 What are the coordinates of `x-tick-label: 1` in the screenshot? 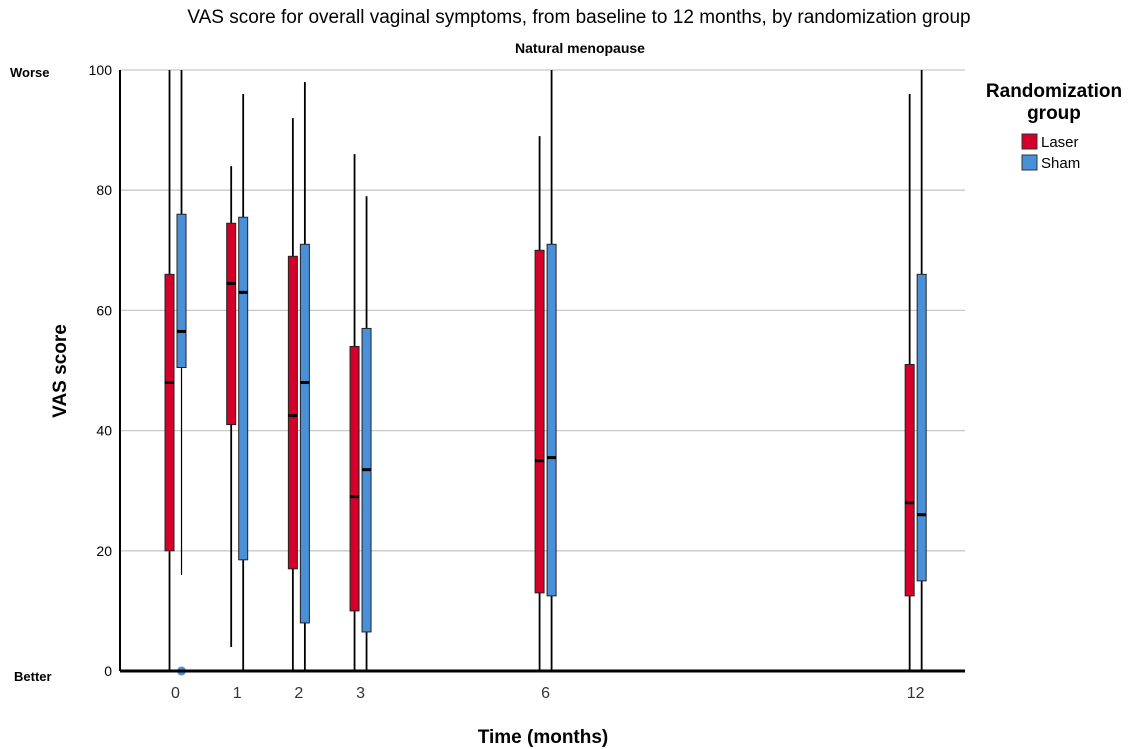 It's located at (237, 693).